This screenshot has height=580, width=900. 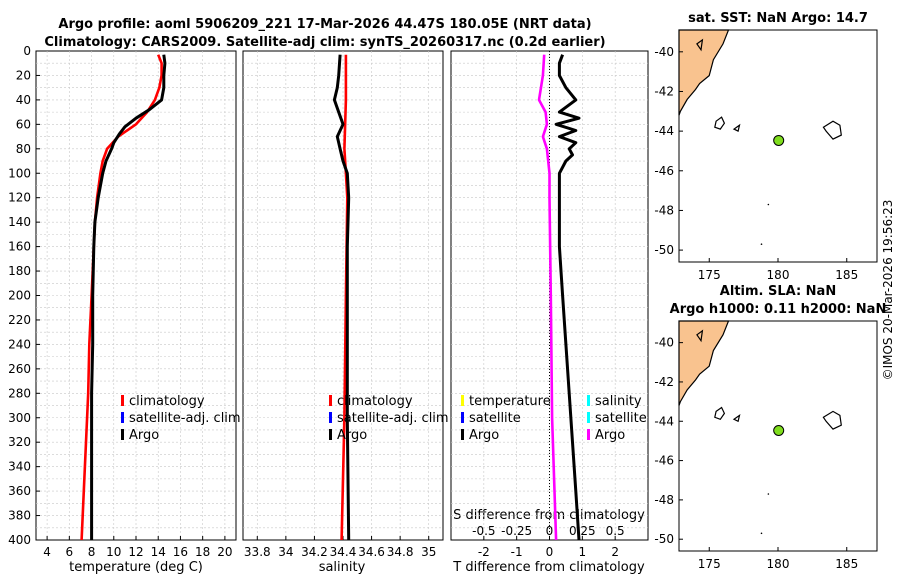 What do you see at coordinates (621, 418) in the screenshot?
I see `salinity-diff-legend-label: satellite` at bounding box center [621, 418].